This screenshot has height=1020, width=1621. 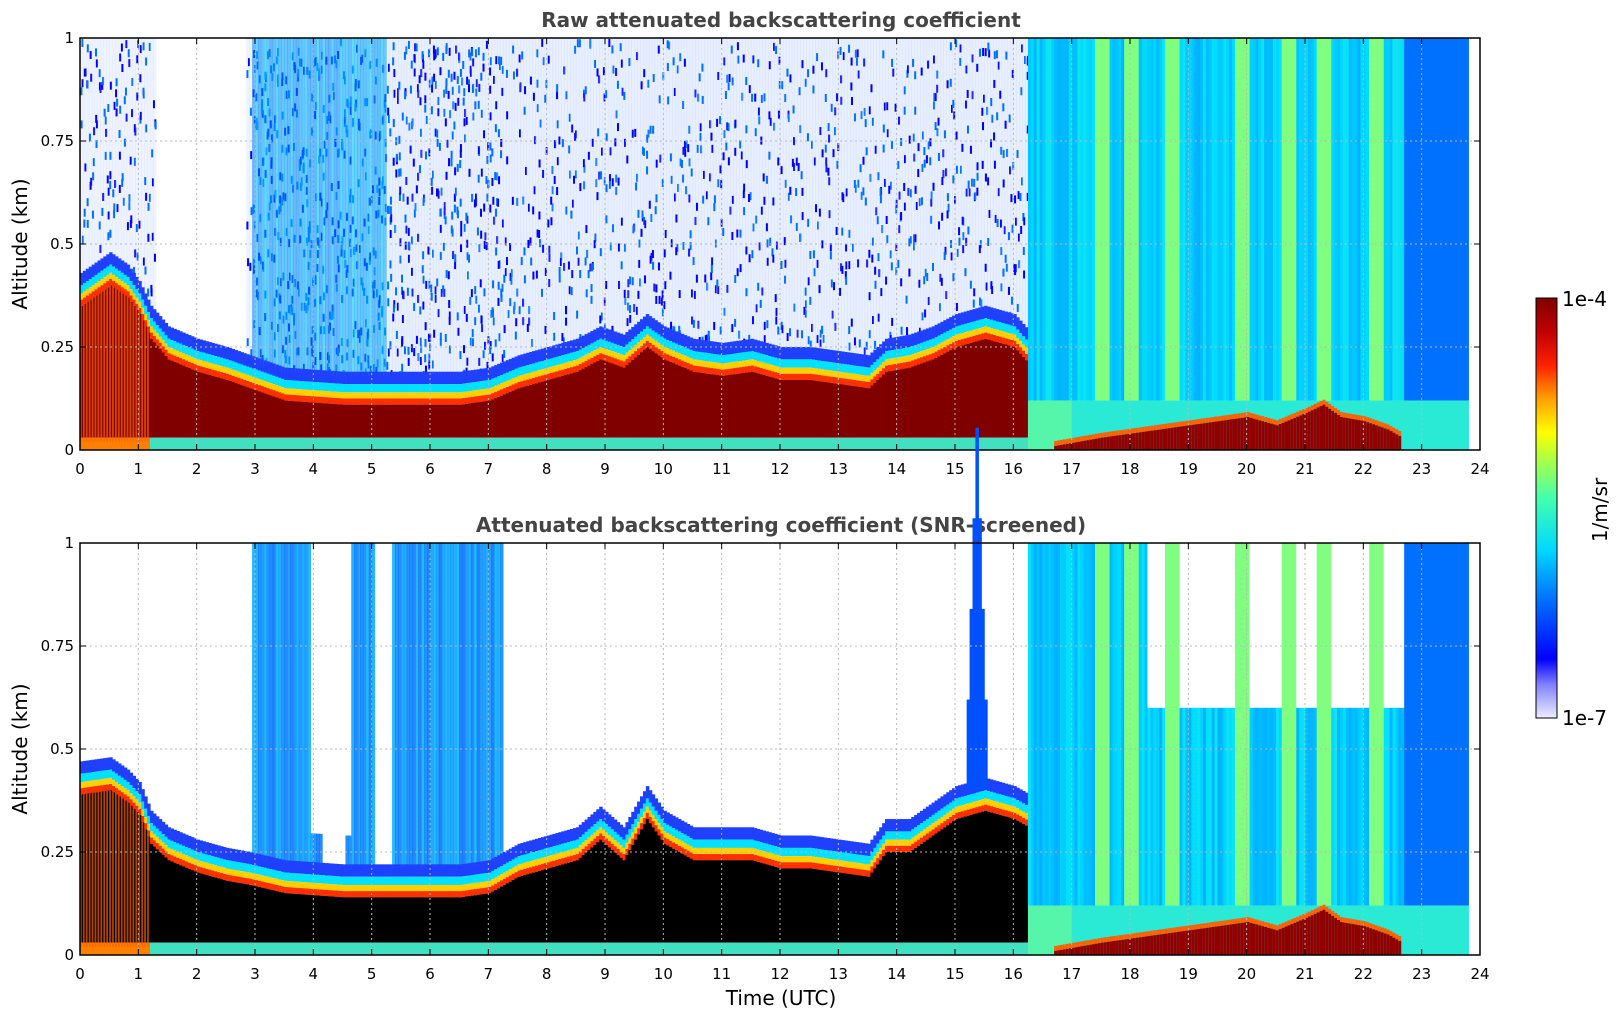 What do you see at coordinates (721, 469) in the screenshot?
I see `x-tick-label: 11` at bounding box center [721, 469].